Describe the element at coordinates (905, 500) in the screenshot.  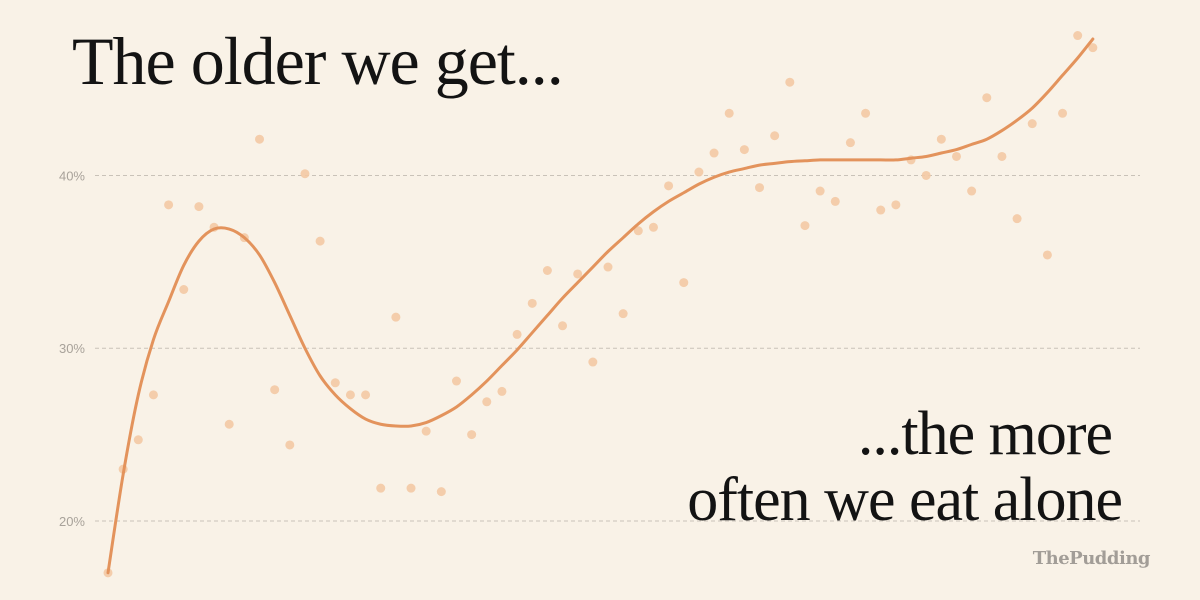
I see `headline-bottom-line-2: often we eat alone` at that location.